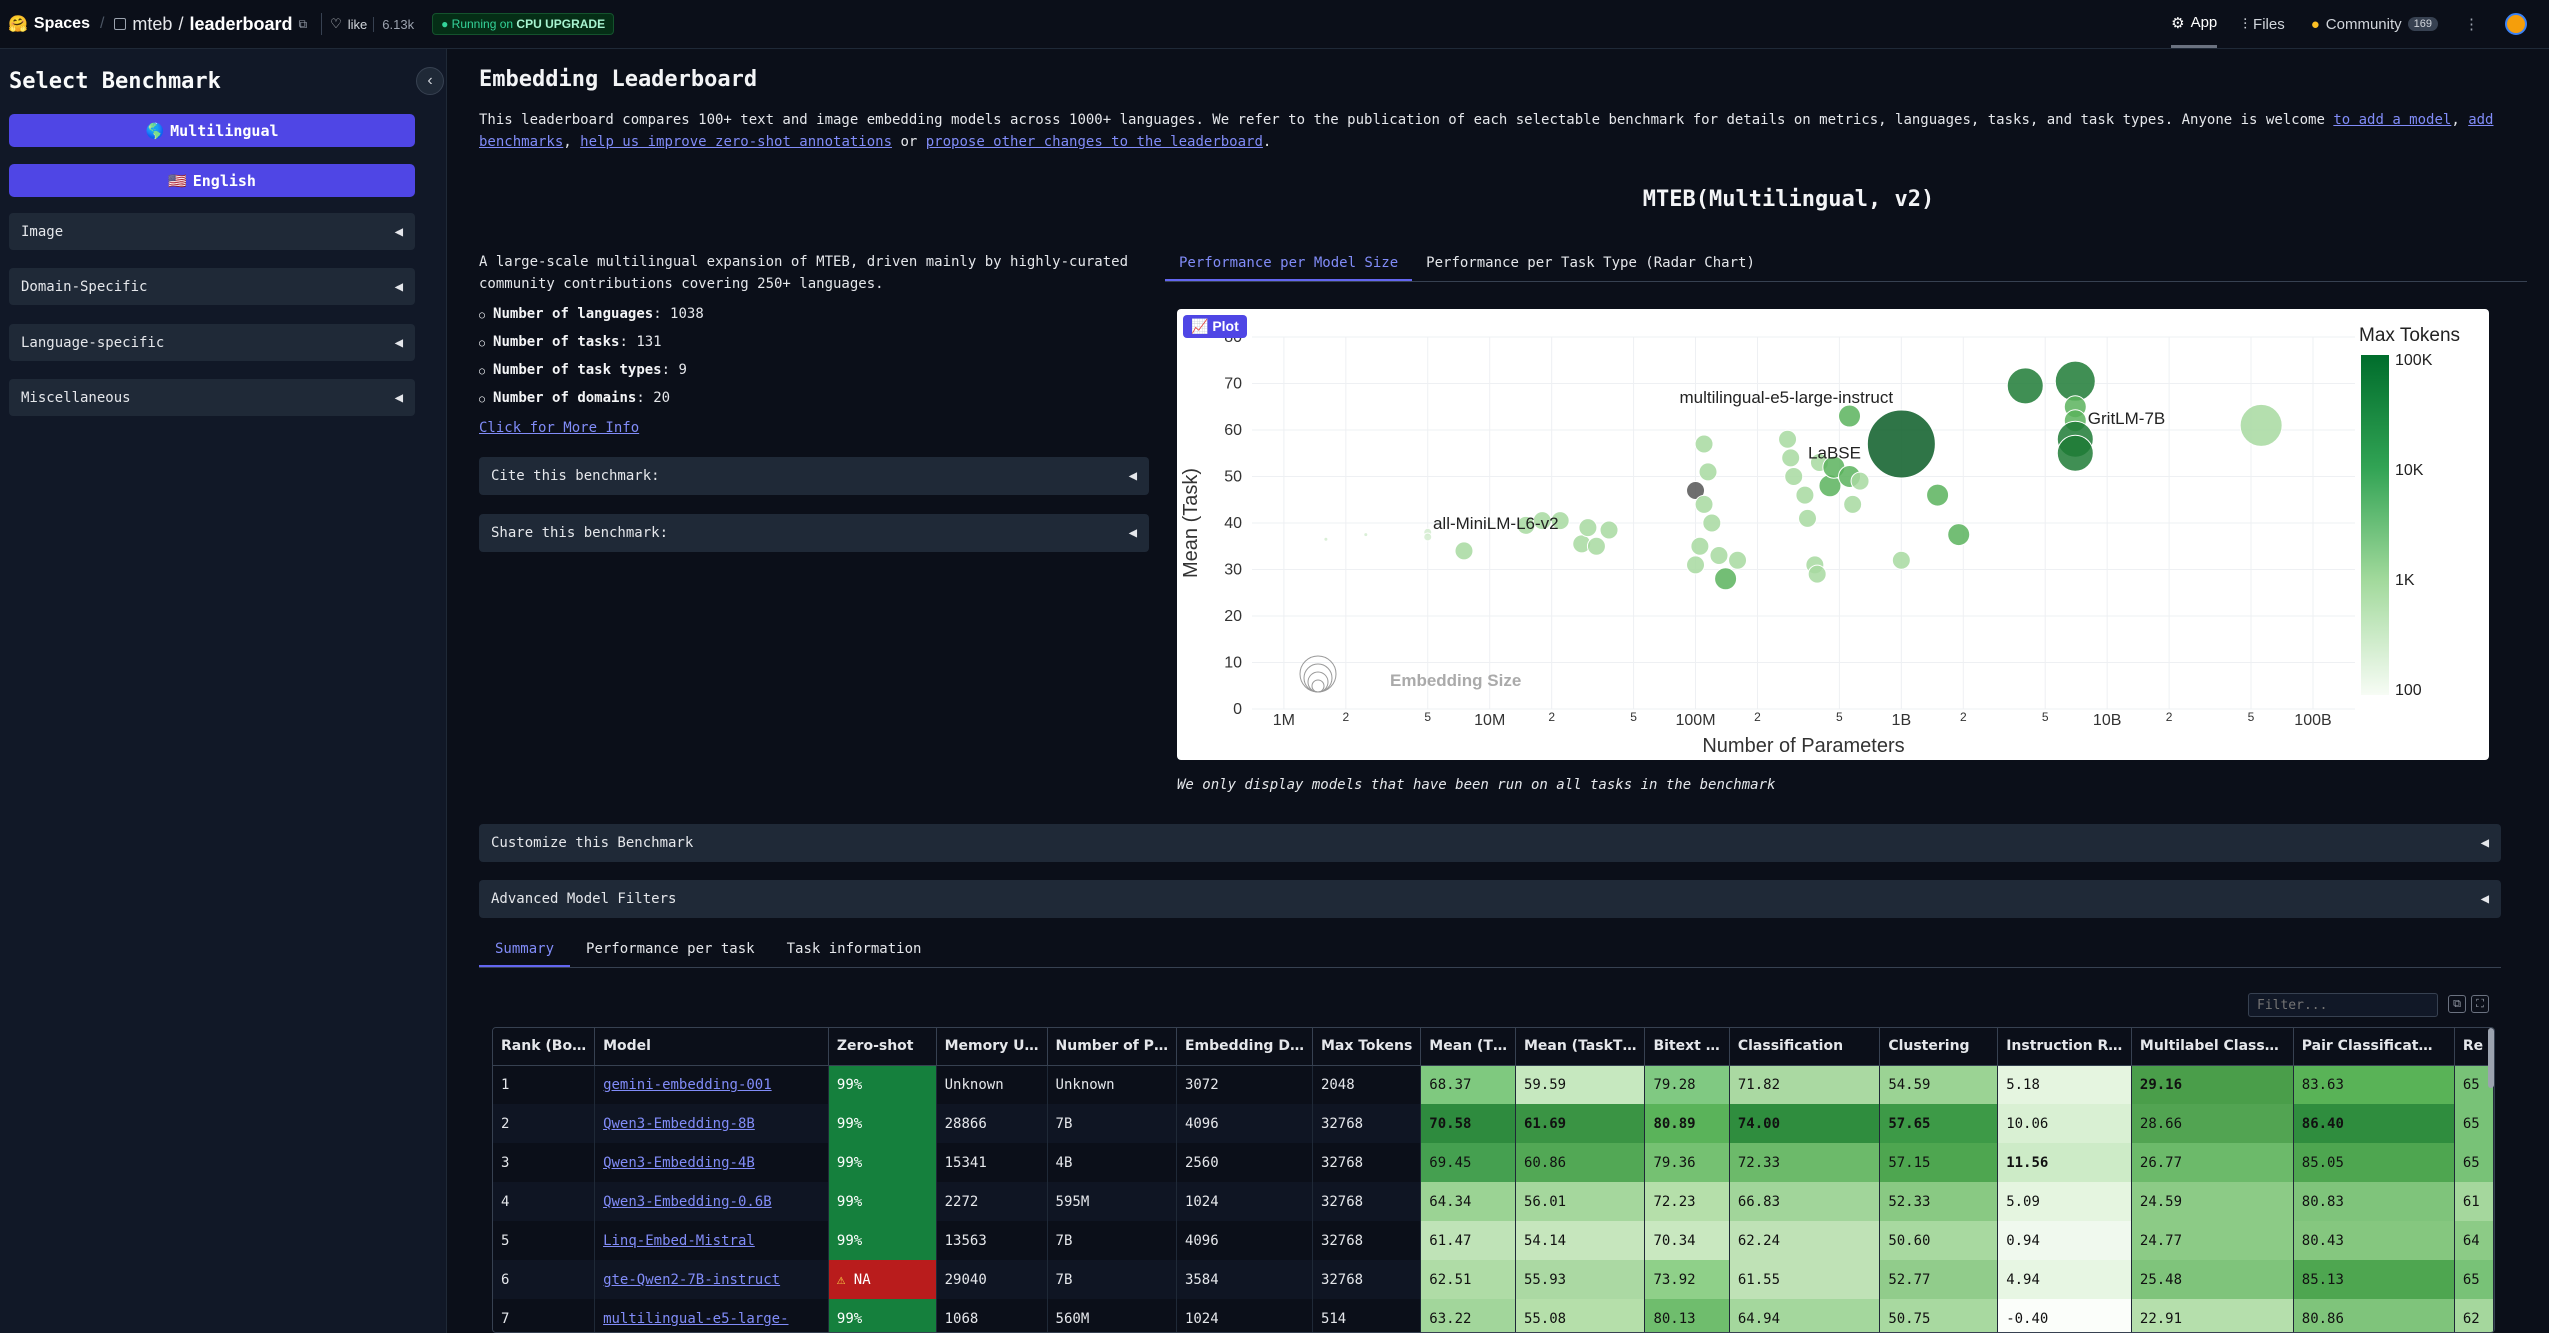 The width and height of the screenshot is (2549, 1333). Describe the element at coordinates (523, 24) in the screenshot. I see `running-status-badge: ● Running on CPU UPGRADE` at that location.